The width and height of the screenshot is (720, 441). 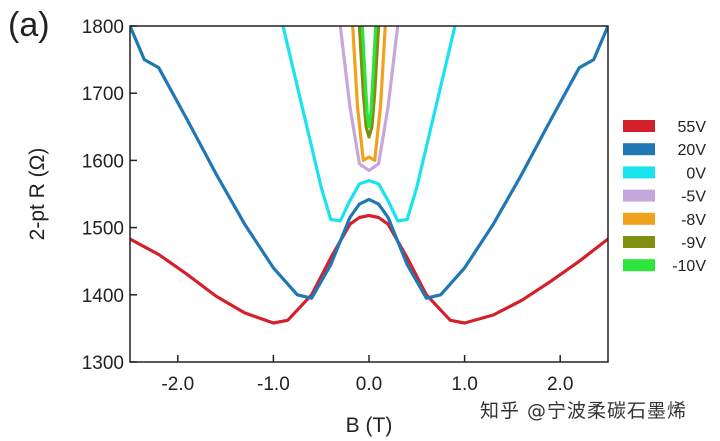 I want to click on legend-label-3: -5V, so click(x=693, y=197).